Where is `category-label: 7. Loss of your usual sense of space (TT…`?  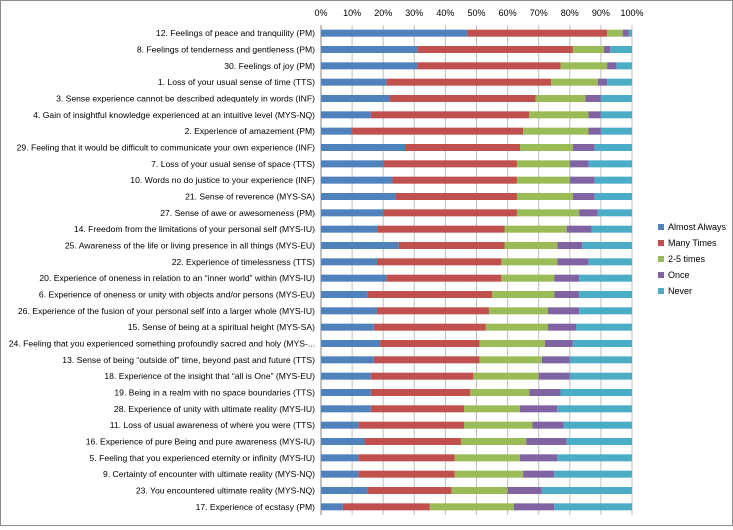
category-label: 7. Loss of your usual sense of space (TT… is located at coordinates (233, 164).